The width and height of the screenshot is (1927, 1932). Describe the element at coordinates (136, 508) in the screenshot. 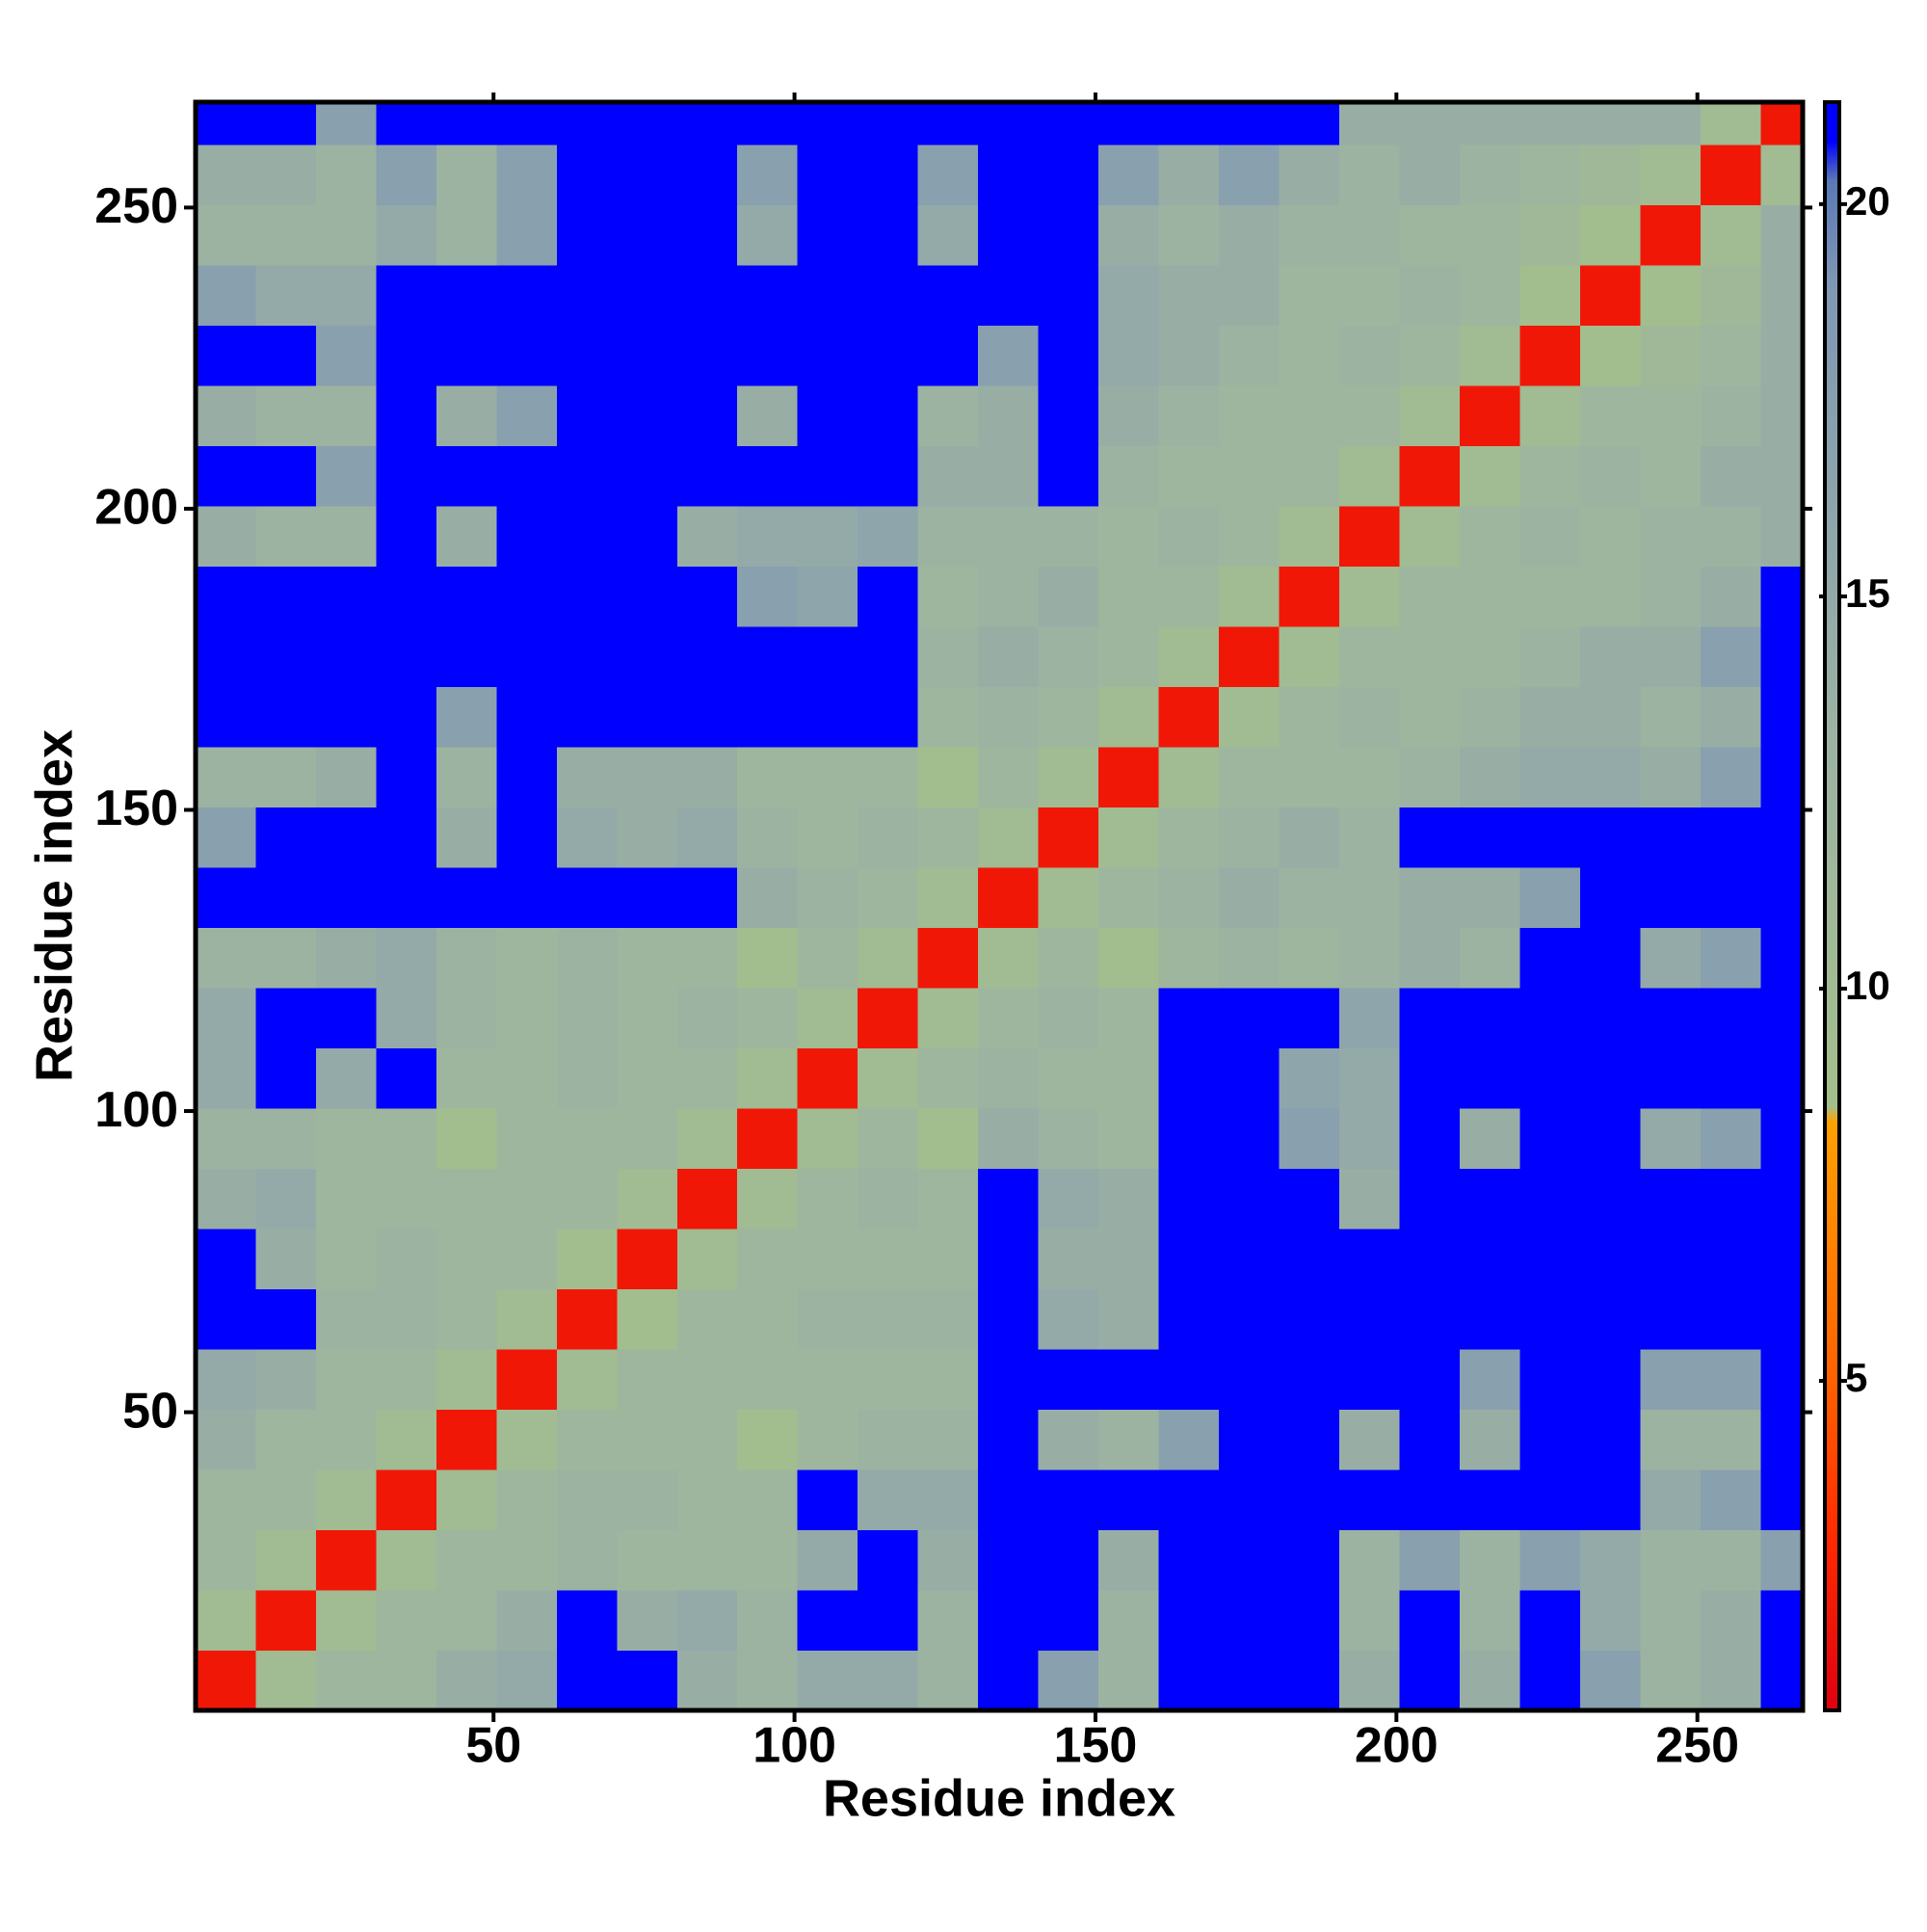

I see `y-tick-label: 200` at that location.